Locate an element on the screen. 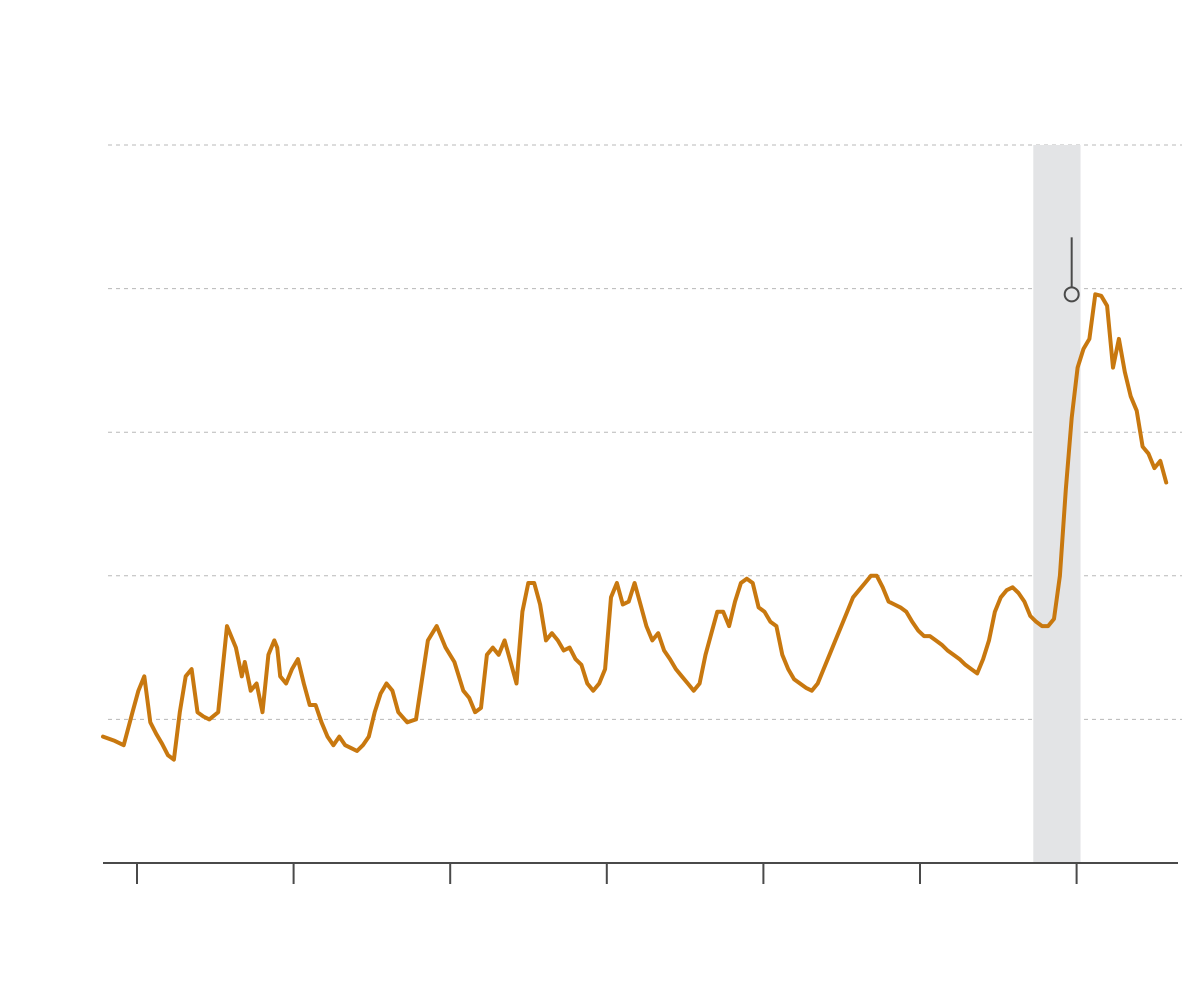 The width and height of the screenshot is (1200, 1000). peak-marker is located at coordinates (1071, 294).